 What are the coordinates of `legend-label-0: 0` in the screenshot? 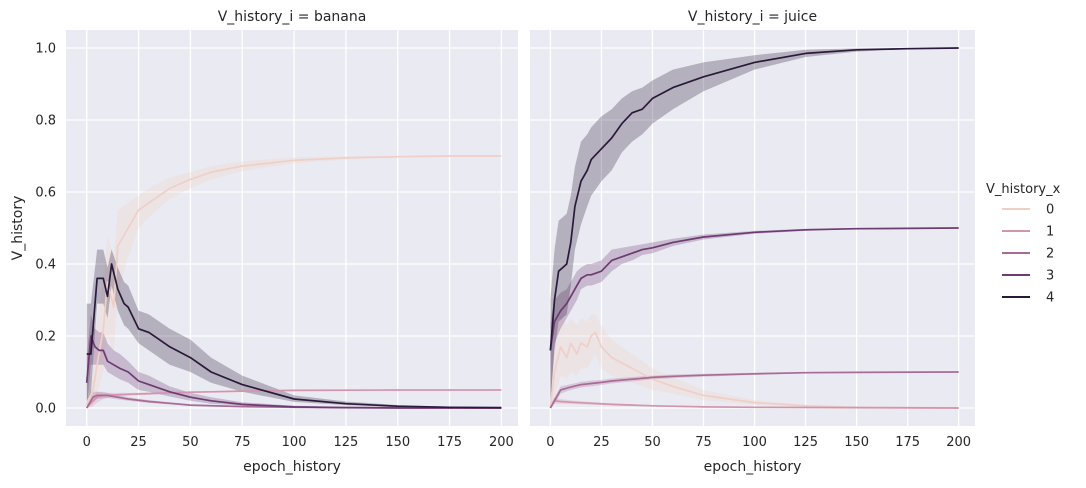 It's located at (1050, 210).